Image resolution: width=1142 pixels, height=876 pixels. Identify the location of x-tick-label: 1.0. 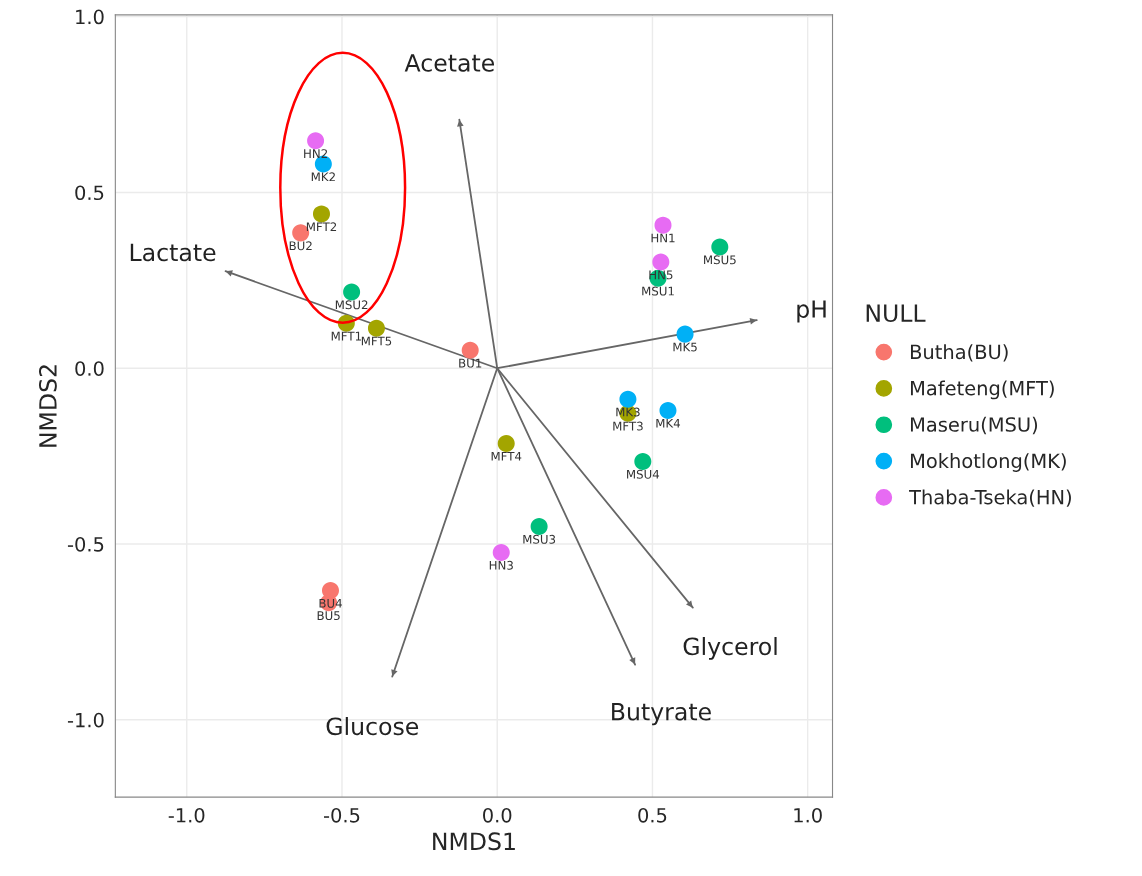
(808, 815).